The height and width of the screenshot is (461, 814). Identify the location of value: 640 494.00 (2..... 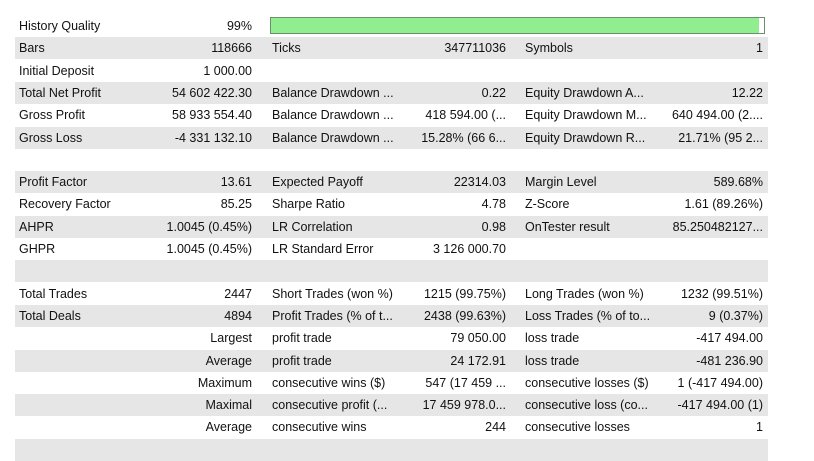
(717, 115).